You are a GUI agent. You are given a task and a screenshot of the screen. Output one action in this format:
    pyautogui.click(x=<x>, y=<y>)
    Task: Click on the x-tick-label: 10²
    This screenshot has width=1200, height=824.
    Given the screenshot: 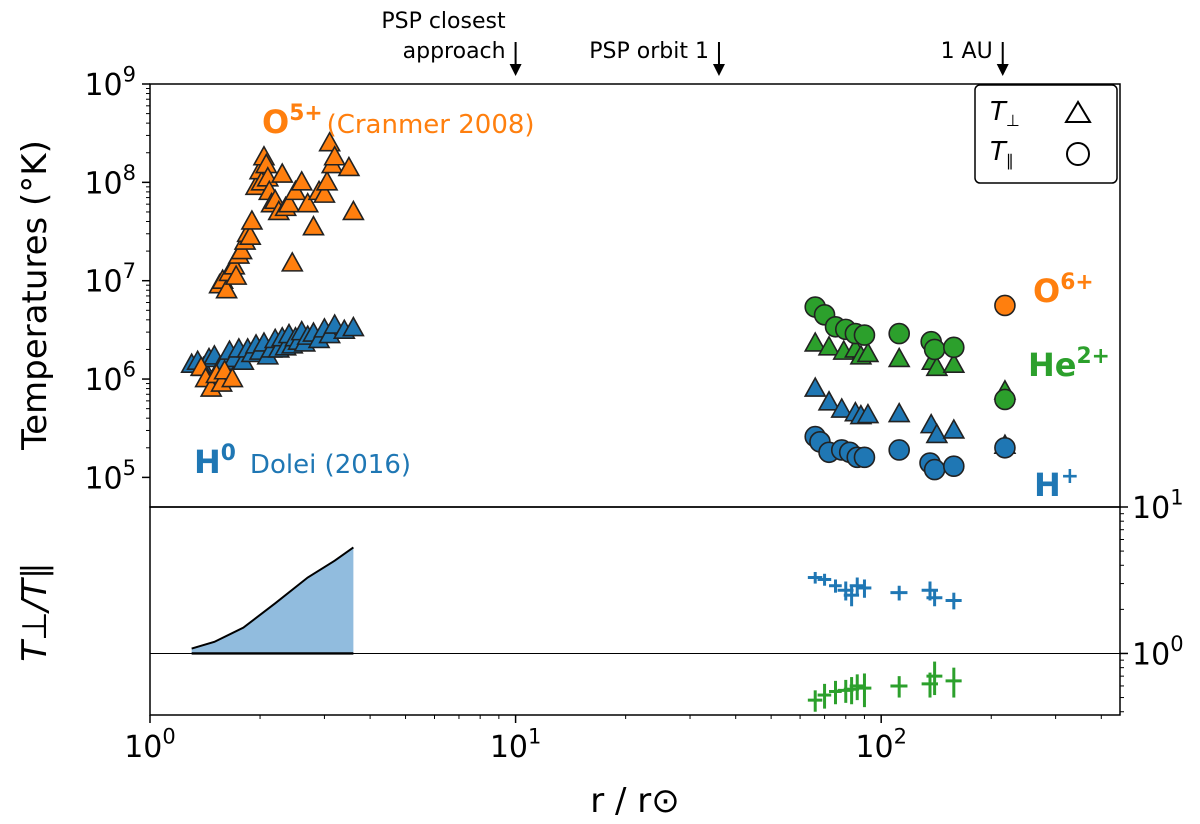 What is the action you would take?
    pyautogui.click(x=881, y=745)
    